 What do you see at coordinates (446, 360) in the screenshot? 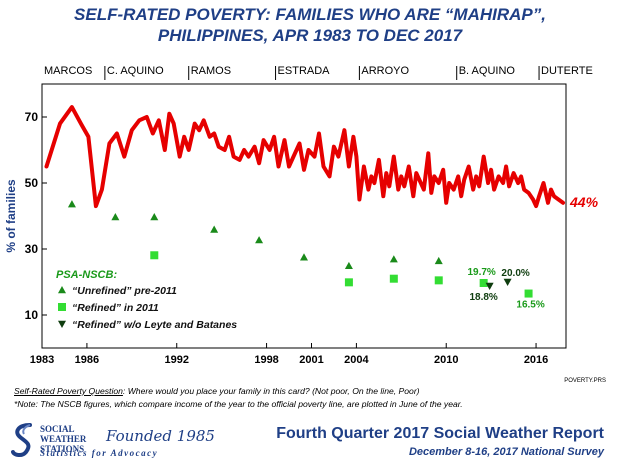
I see `x-tick-label: 2010` at bounding box center [446, 360].